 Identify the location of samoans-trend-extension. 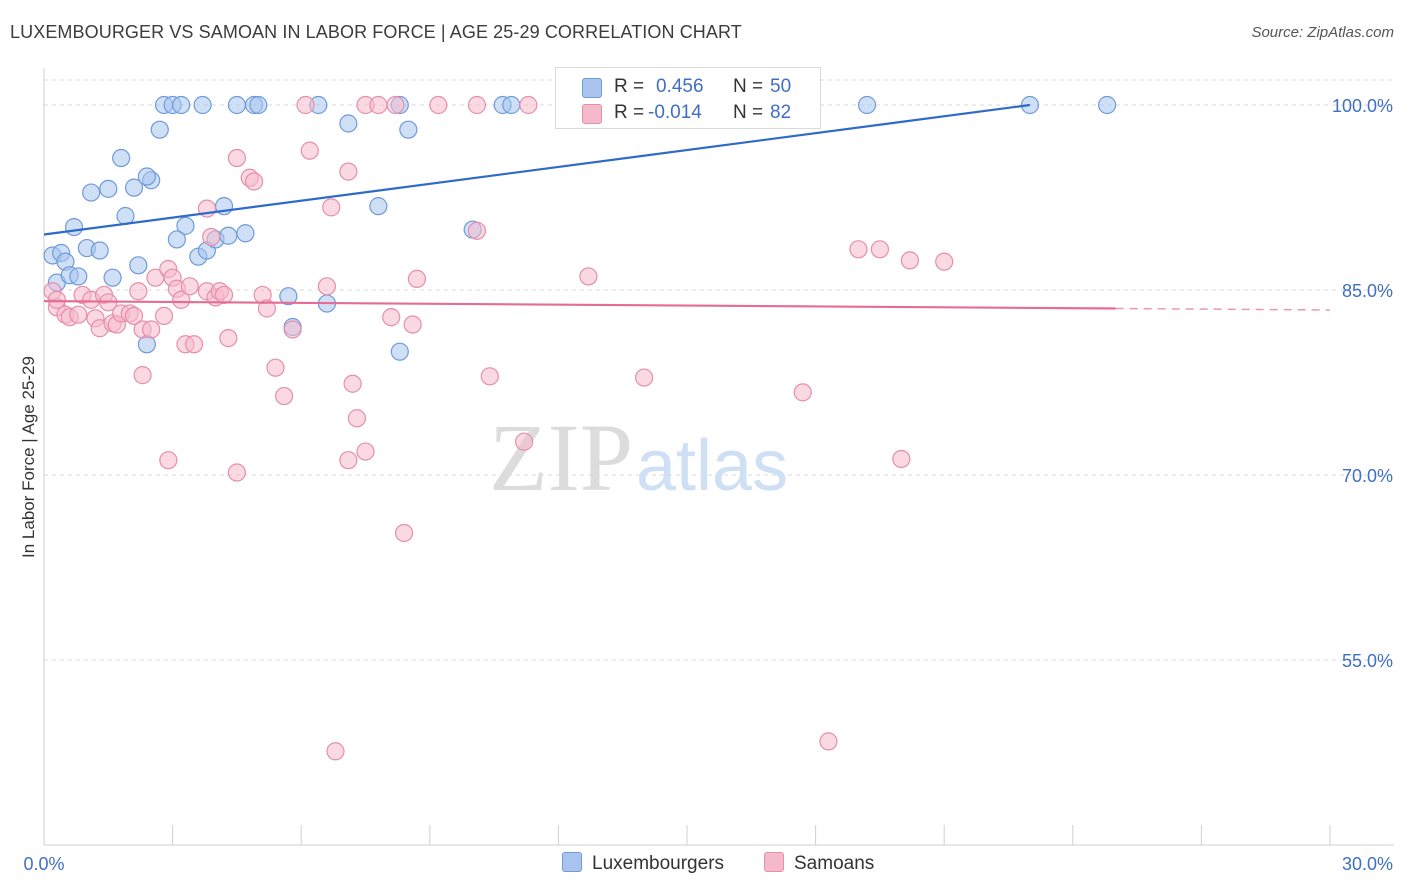
(1223, 309).